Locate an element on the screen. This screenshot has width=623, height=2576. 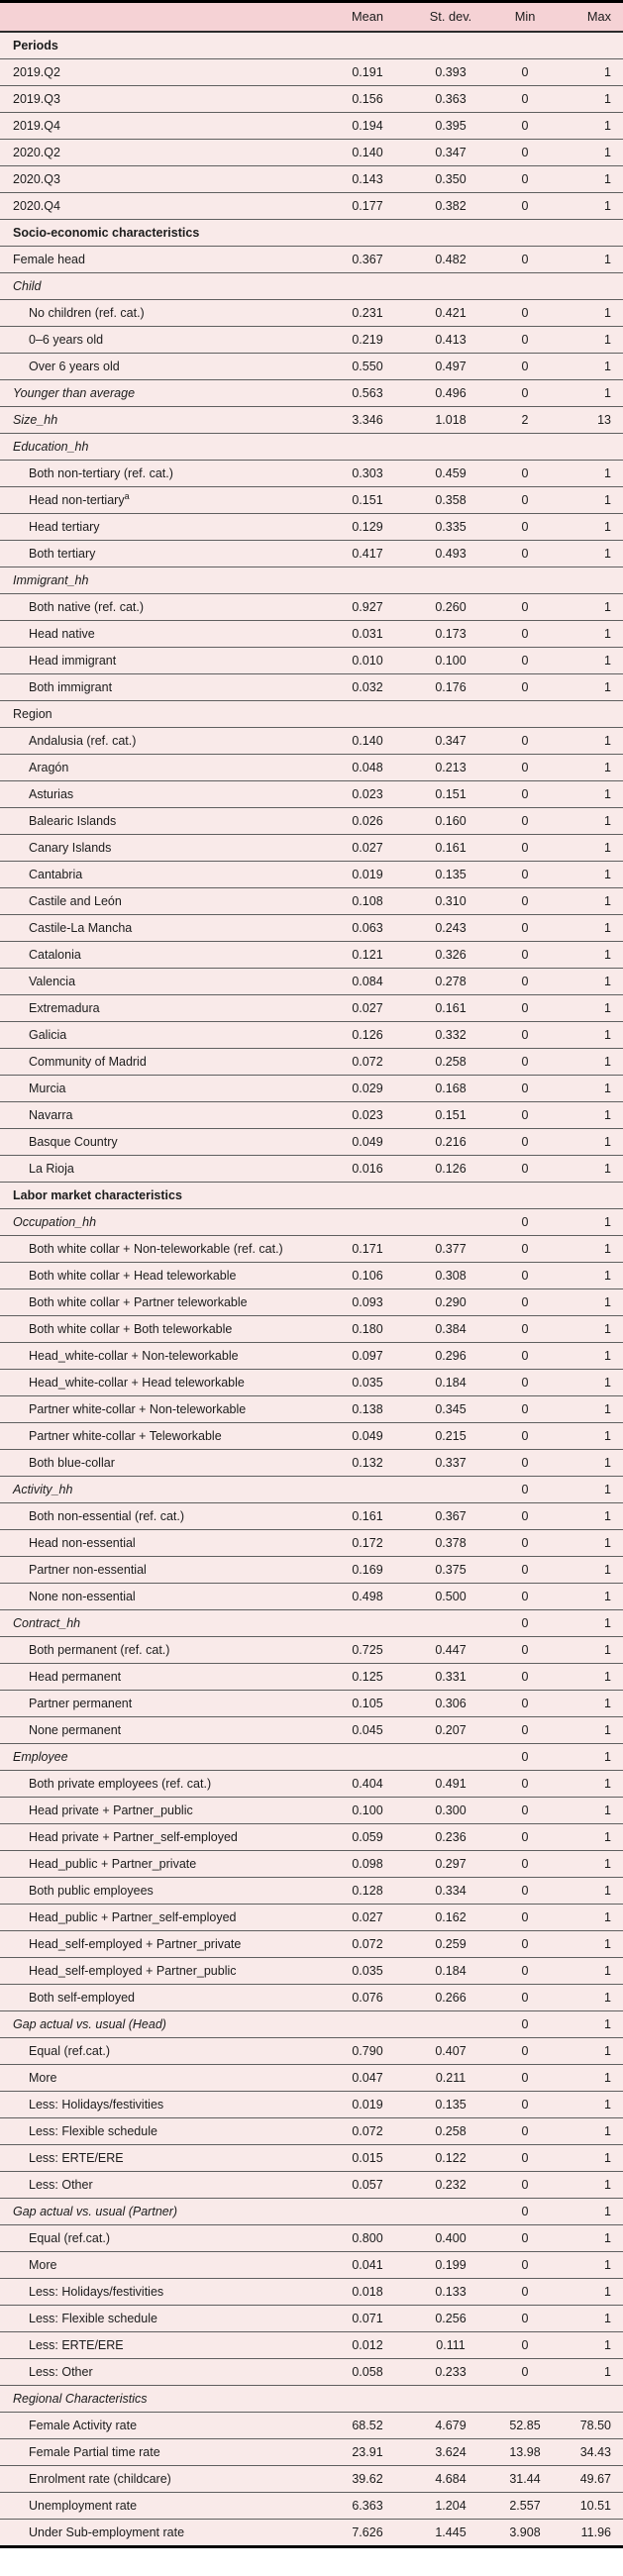
table-row: Less: Holidays/festivities 0.019 0.135 0 1 is located at coordinates (311, 2104).